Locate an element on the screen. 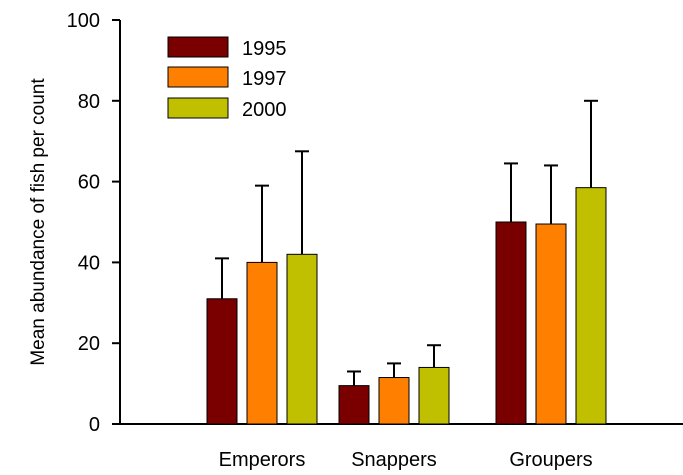 This screenshot has height=475, width=683. category-label: Groupers is located at coordinates (550, 460).